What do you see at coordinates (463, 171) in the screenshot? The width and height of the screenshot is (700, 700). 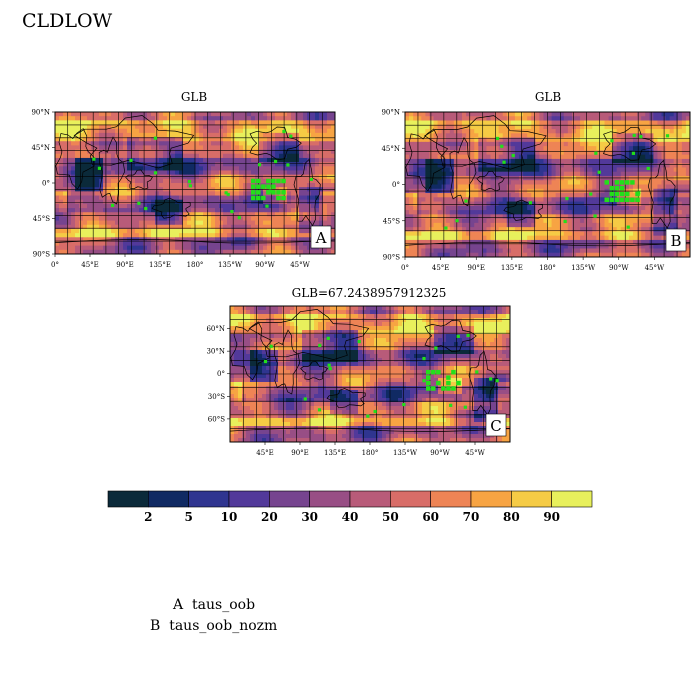 I see `coastline` at bounding box center [463, 171].